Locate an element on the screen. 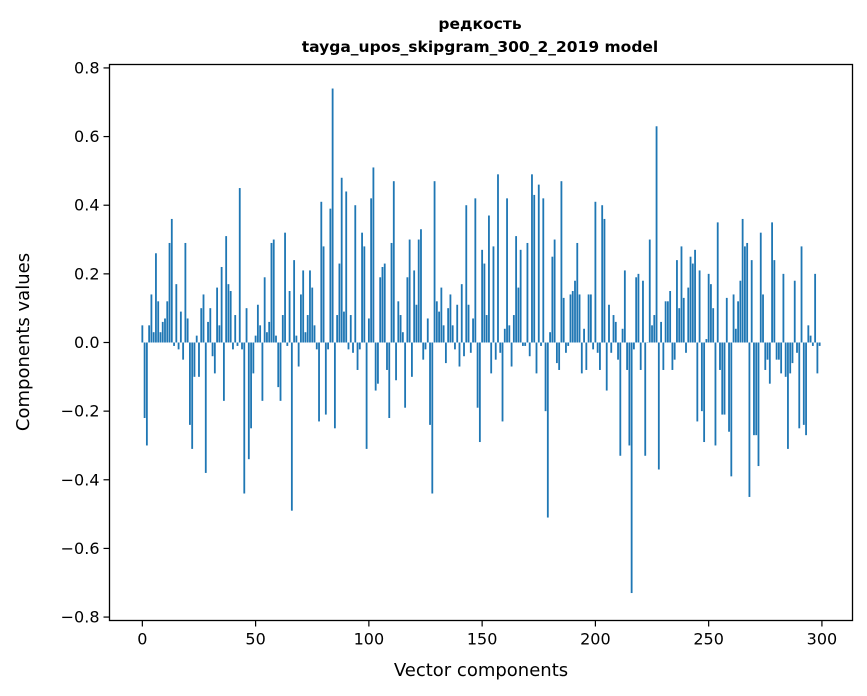 The image size is (867, 696). y-tick-label: −0.4 is located at coordinates (80, 479).